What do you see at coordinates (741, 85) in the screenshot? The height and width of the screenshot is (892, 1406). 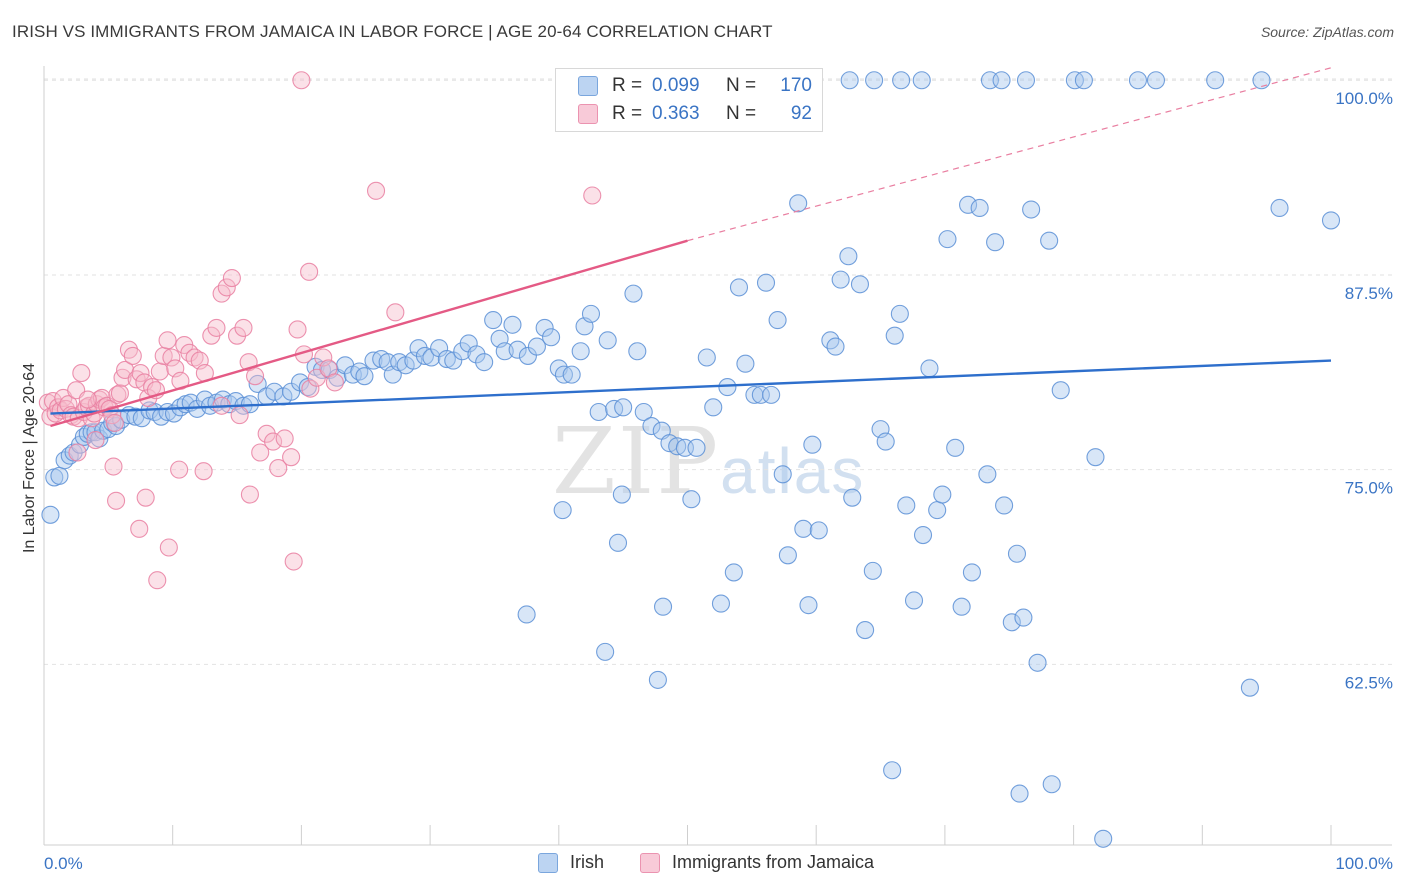 I see `n-label: N =` at bounding box center [741, 85].